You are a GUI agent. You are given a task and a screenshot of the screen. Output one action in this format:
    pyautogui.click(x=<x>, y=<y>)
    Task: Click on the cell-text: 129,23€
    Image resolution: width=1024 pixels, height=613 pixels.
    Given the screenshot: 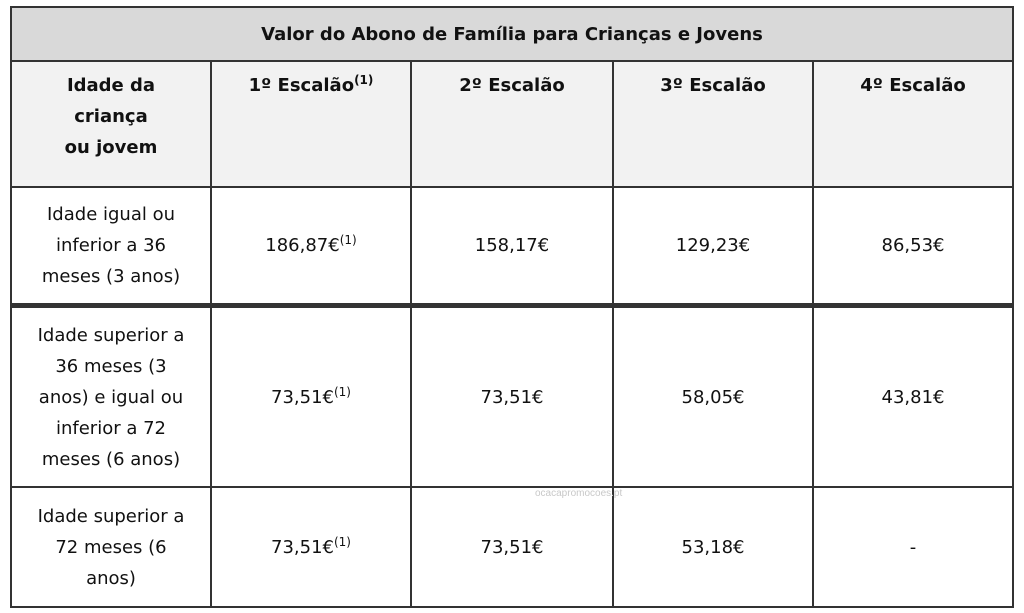 What is the action you would take?
    pyautogui.click(x=713, y=245)
    